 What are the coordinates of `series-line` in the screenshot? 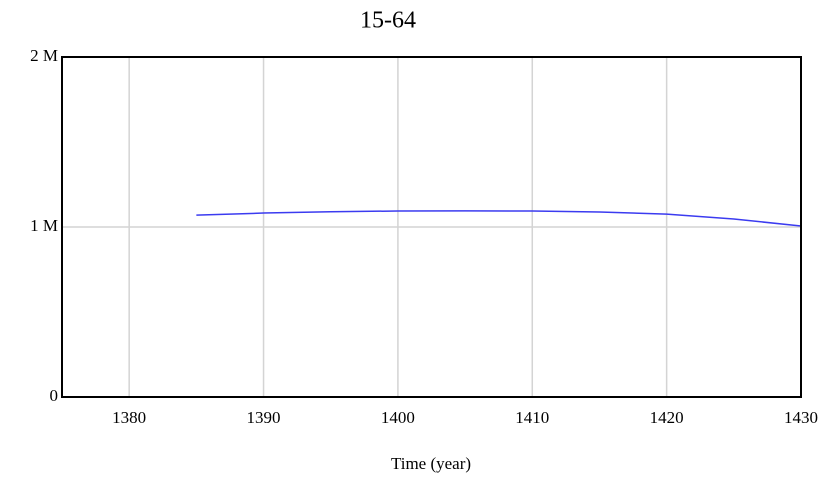 It's located at (499, 218).